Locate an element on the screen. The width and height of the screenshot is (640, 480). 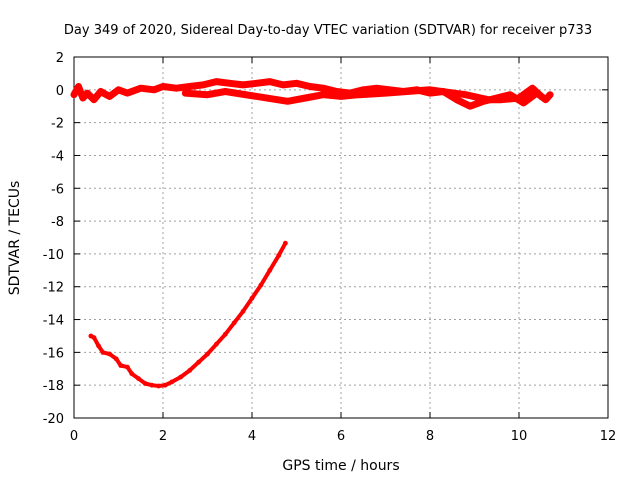
y-axis-label: SDTVAR / TECUs is located at coordinates (15, 238).